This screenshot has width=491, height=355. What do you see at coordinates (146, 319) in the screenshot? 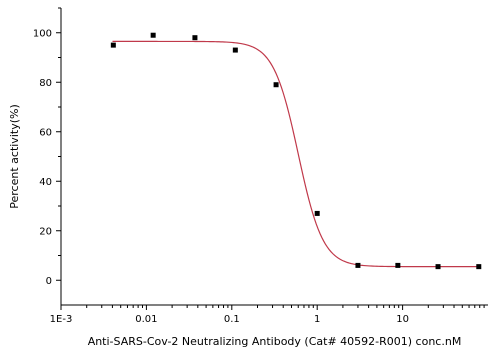
I see `x-tick-label: 0.01` at bounding box center [146, 319].